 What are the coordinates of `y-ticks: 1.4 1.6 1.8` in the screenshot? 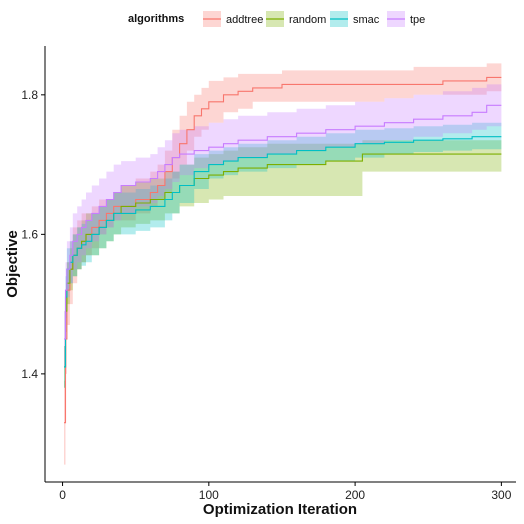 It's located at (33, 234).